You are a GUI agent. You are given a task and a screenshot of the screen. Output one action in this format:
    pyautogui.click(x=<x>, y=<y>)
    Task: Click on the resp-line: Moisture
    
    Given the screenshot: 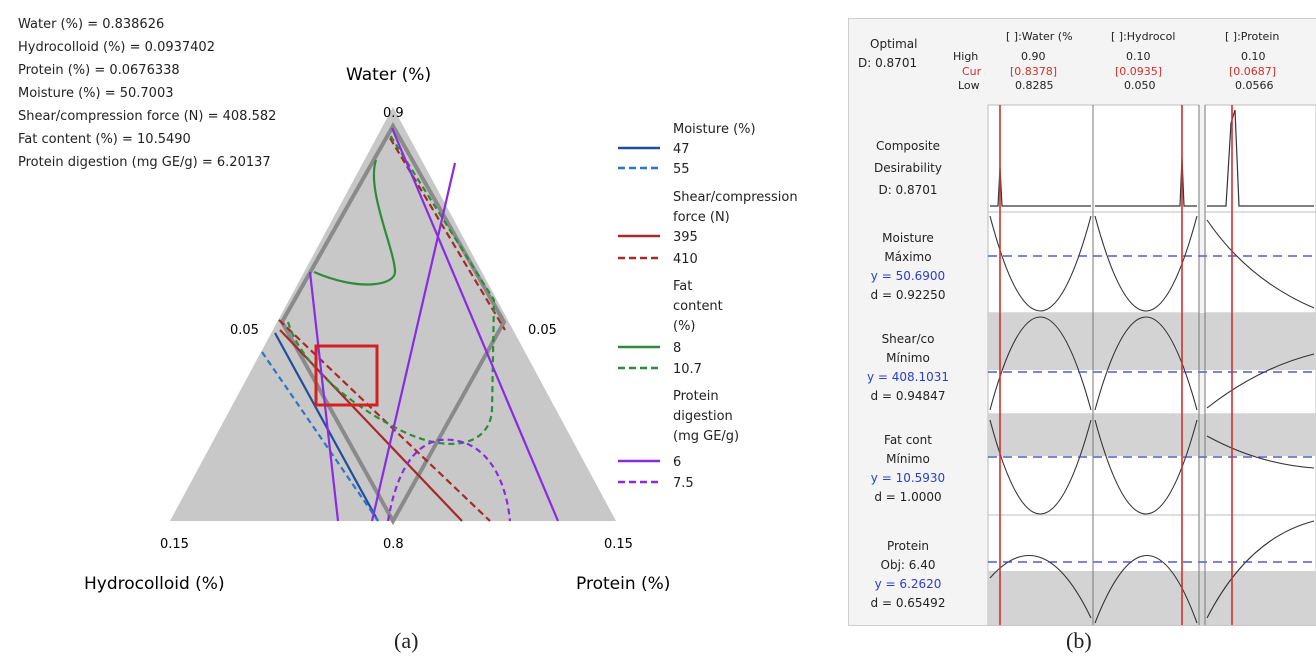 What is the action you would take?
    pyautogui.click(x=908, y=238)
    